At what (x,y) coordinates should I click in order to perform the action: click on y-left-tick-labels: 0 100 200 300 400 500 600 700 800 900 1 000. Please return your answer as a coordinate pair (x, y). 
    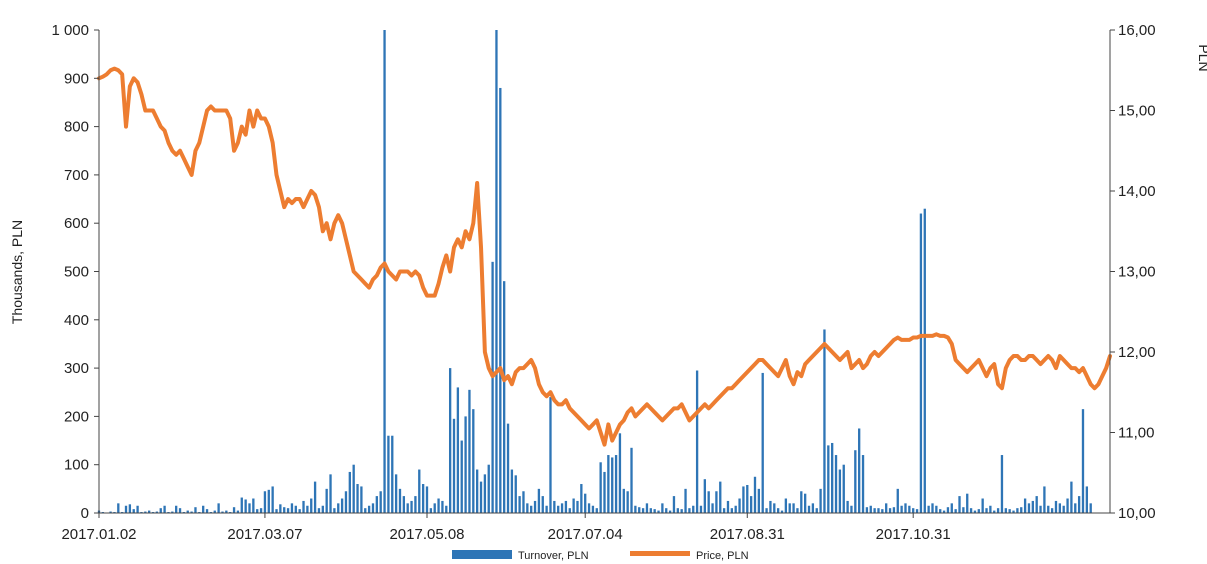
    Looking at the image, I should click on (75, 272).